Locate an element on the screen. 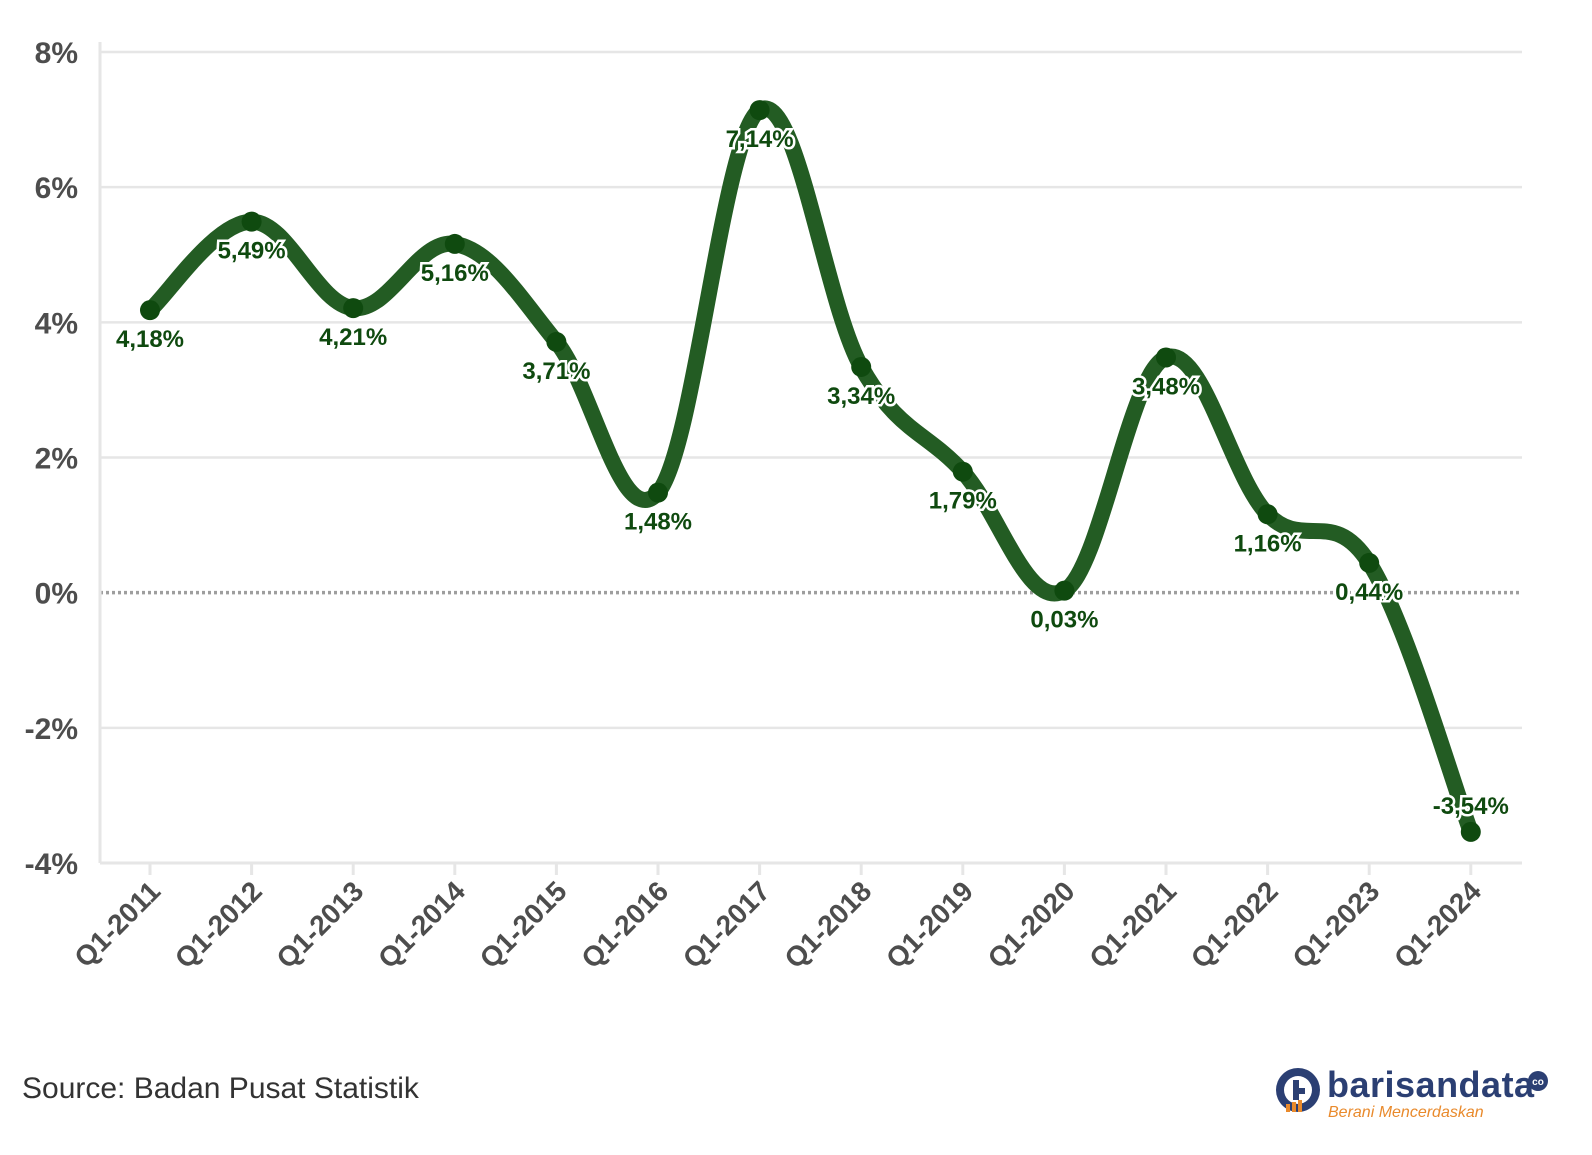 The height and width of the screenshot is (1155, 1592). data-label: 4,21% is located at coordinates (353, 337).